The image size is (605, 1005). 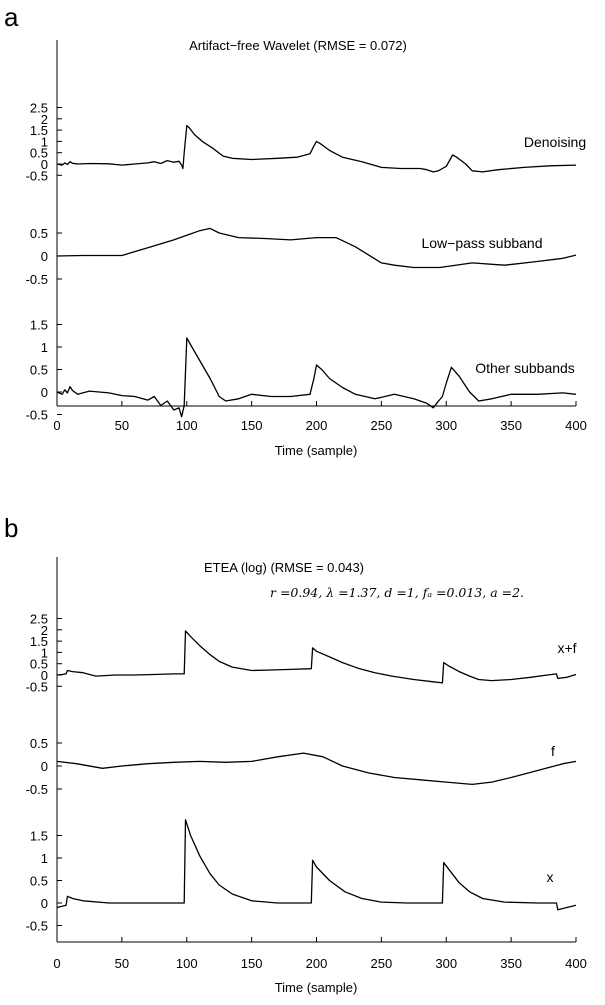 What do you see at coordinates (11, 528) in the screenshot?
I see `panel-letter: b` at bounding box center [11, 528].